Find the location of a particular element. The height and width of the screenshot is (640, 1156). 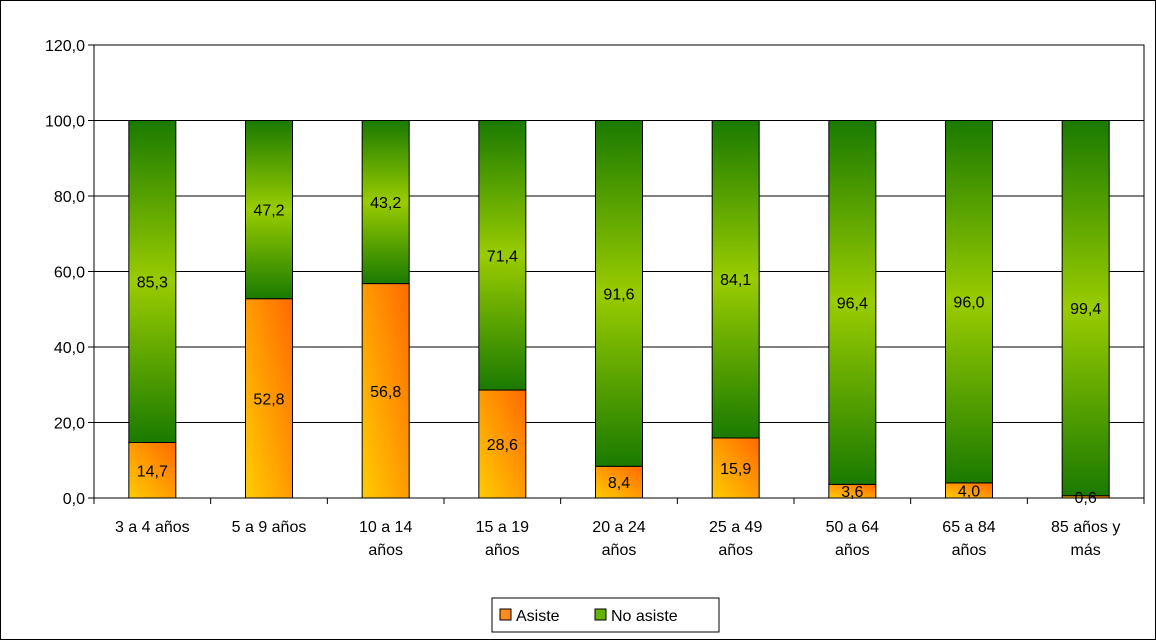

y-tick-label: 0,0 is located at coordinates (74, 499).